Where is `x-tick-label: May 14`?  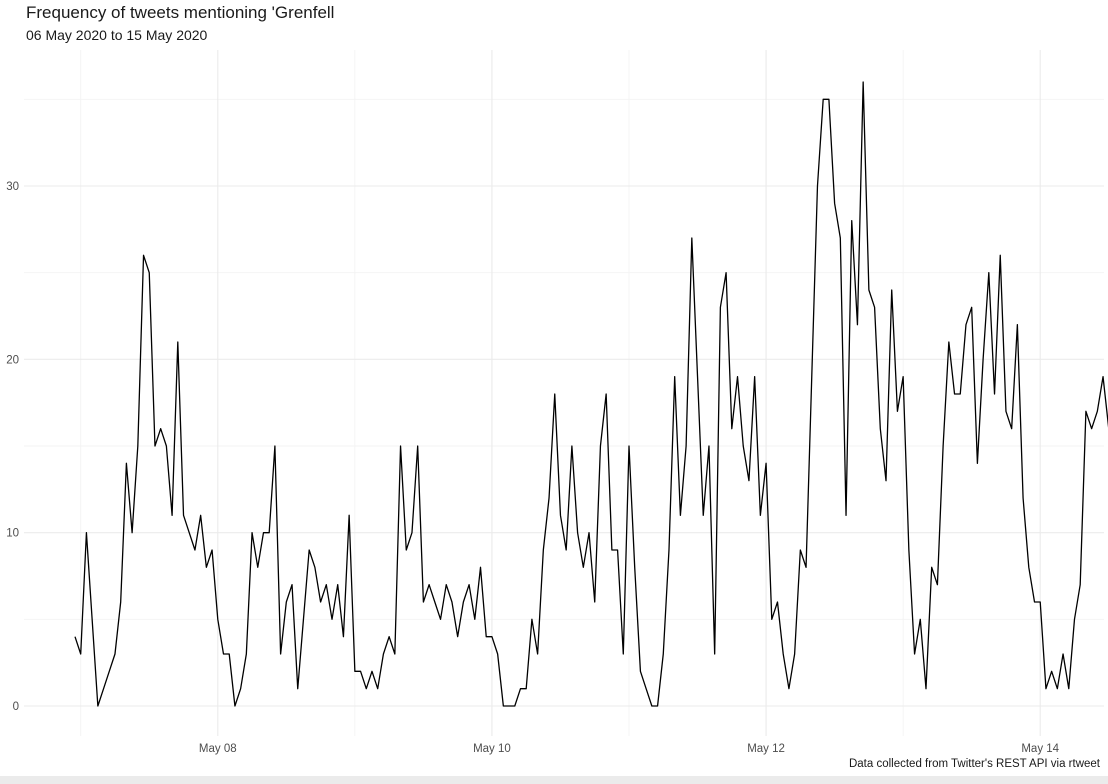
x-tick-label: May 14 is located at coordinates (1040, 749).